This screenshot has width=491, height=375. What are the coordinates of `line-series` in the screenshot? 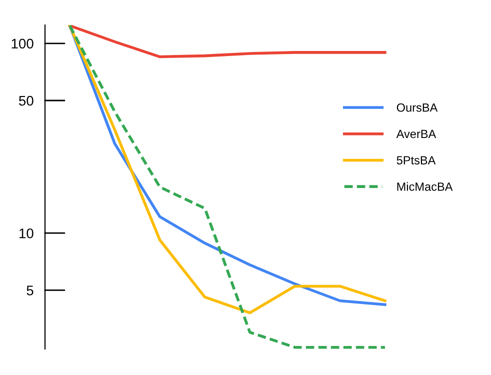 It's located at (227, 41).